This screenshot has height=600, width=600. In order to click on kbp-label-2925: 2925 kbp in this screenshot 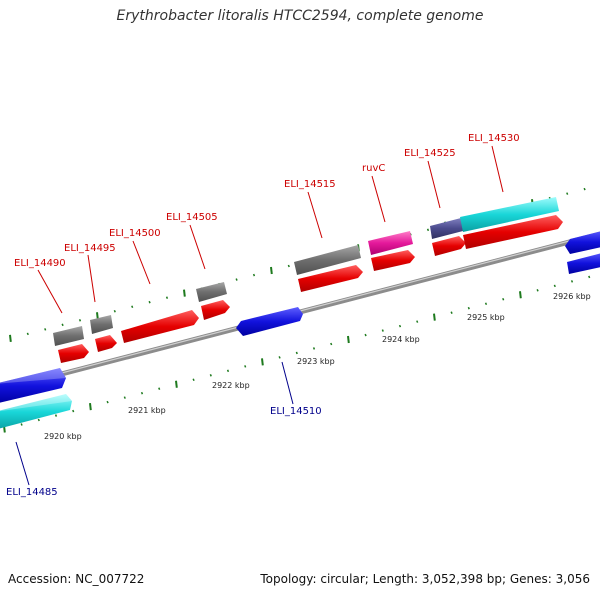, I will do `click(486, 317)`.